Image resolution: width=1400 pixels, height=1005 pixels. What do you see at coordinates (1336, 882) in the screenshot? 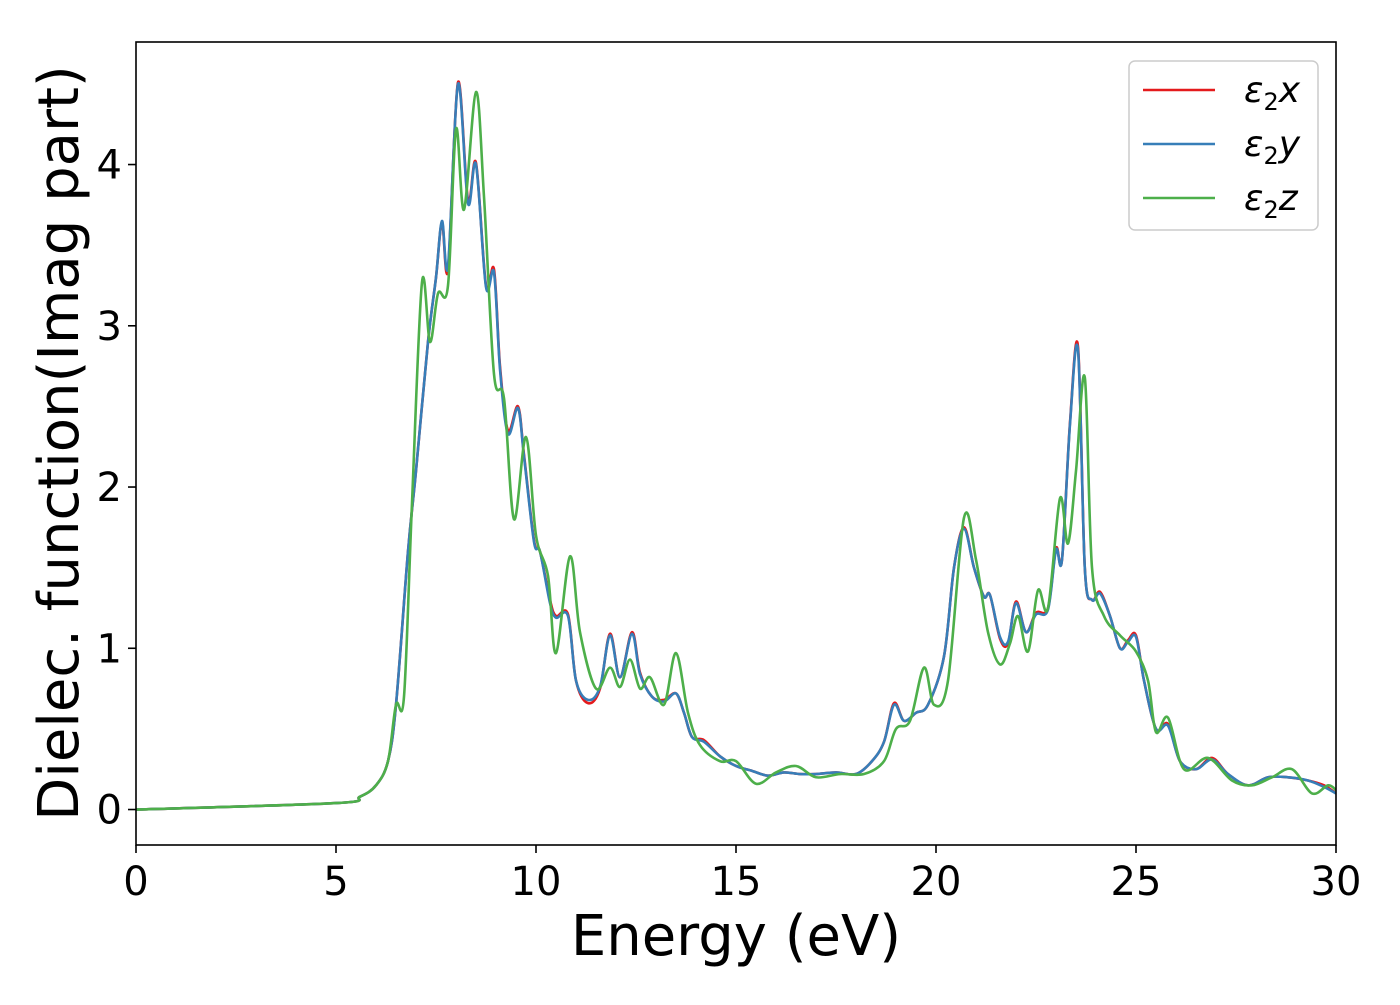
I see `x-tick-label: 30` at bounding box center [1336, 882].